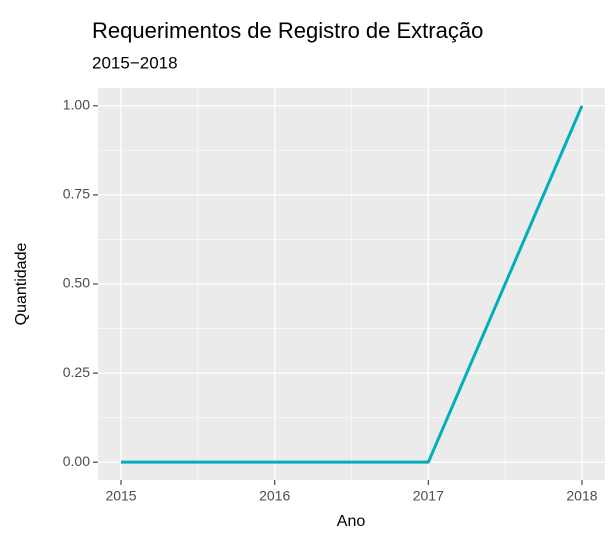 The width and height of the screenshot is (613, 533). Describe the element at coordinates (581, 496) in the screenshot. I see `x-tick-label: 2018` at that location.